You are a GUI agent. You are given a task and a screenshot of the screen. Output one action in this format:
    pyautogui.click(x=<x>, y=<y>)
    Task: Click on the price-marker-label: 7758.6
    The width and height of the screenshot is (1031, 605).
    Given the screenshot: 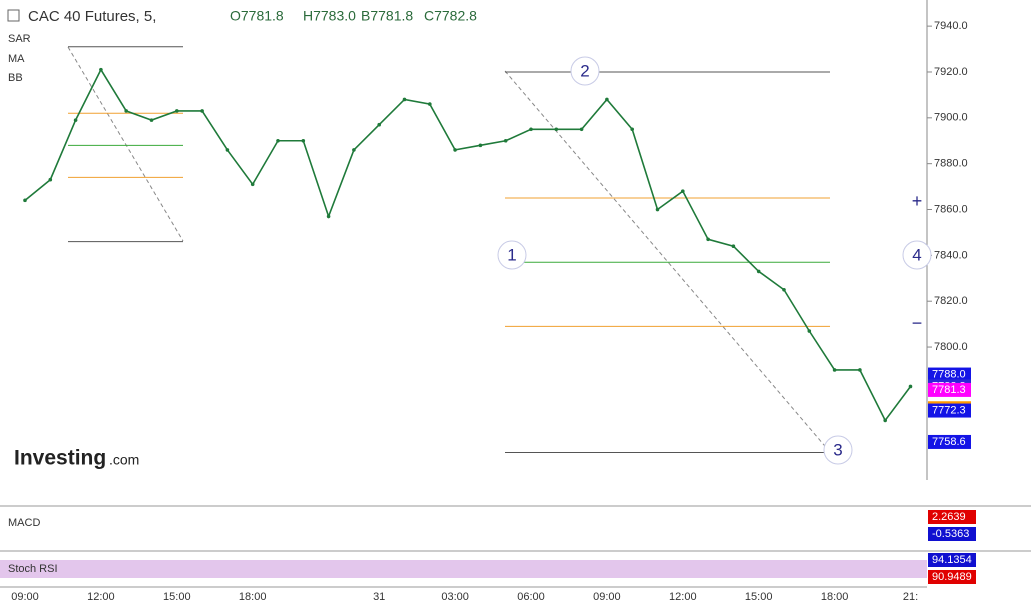 What is the action you would take?
    pyautogui.click(x=949, y=442)
    